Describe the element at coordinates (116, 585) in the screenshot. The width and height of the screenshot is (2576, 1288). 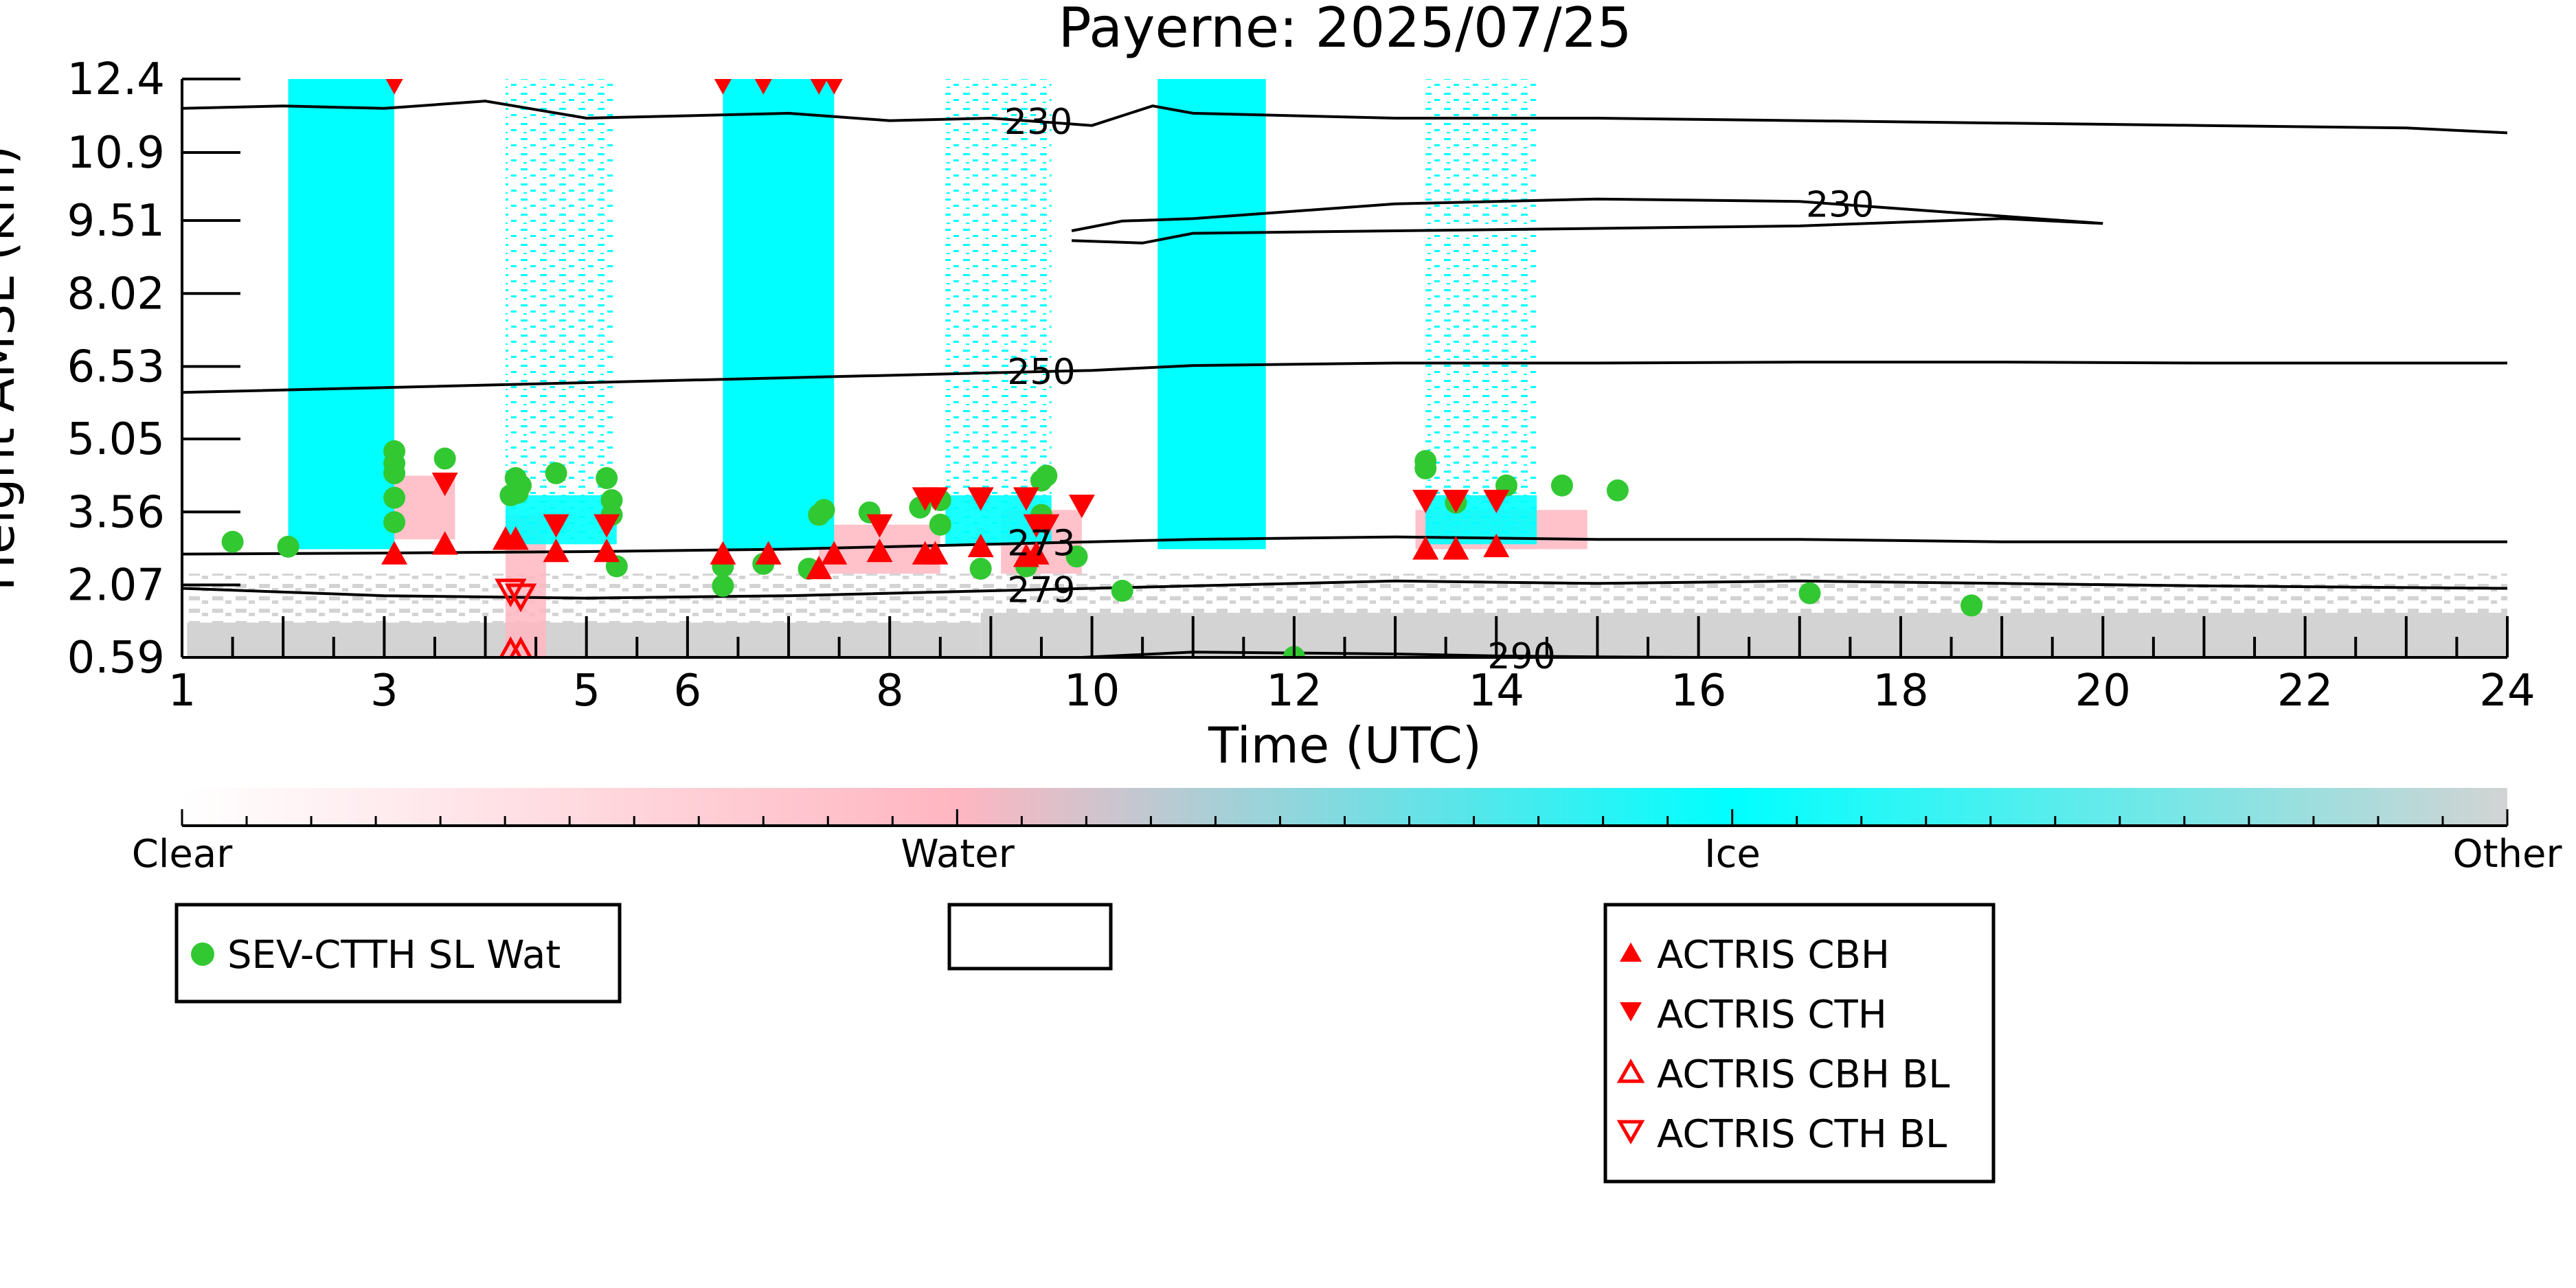
I see `y-tick-label: 2.07` at that location.